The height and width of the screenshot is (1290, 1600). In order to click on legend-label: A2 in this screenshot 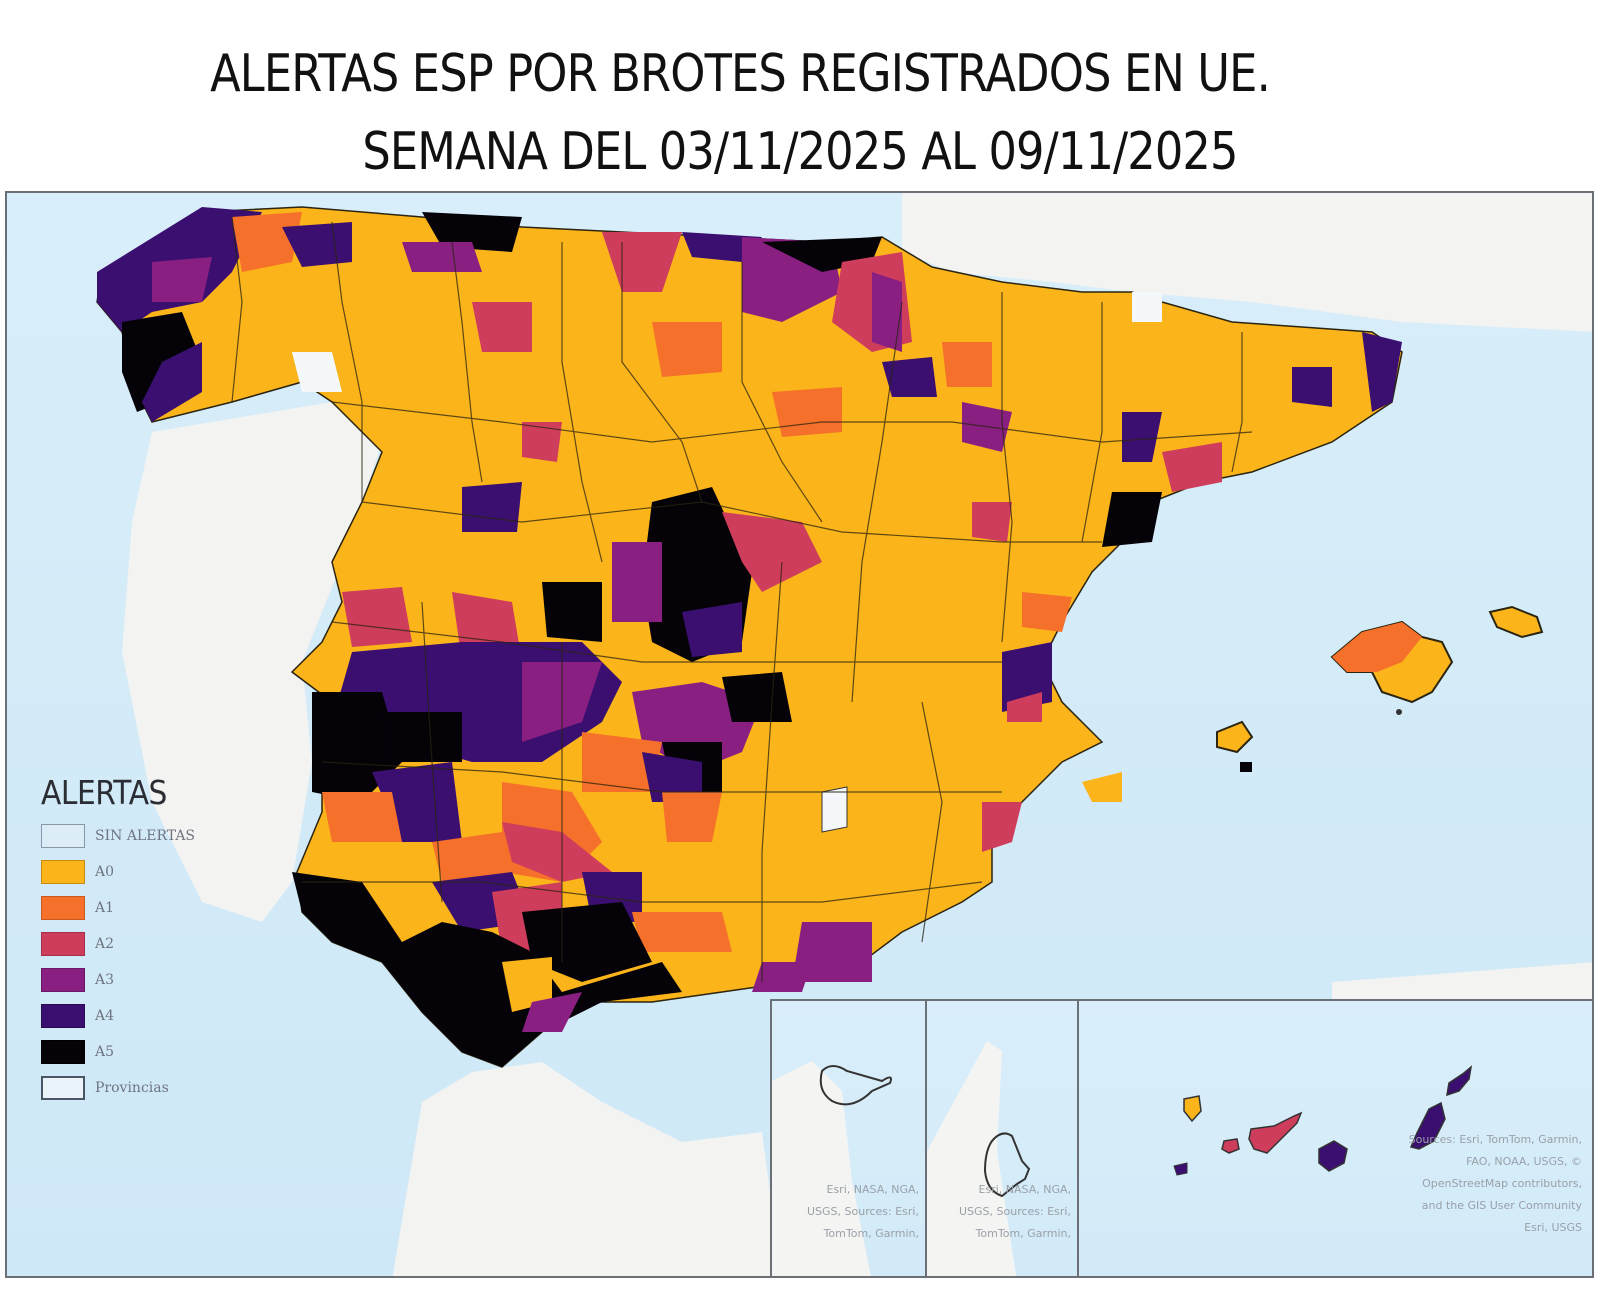, I will do `click(105, 944)`.